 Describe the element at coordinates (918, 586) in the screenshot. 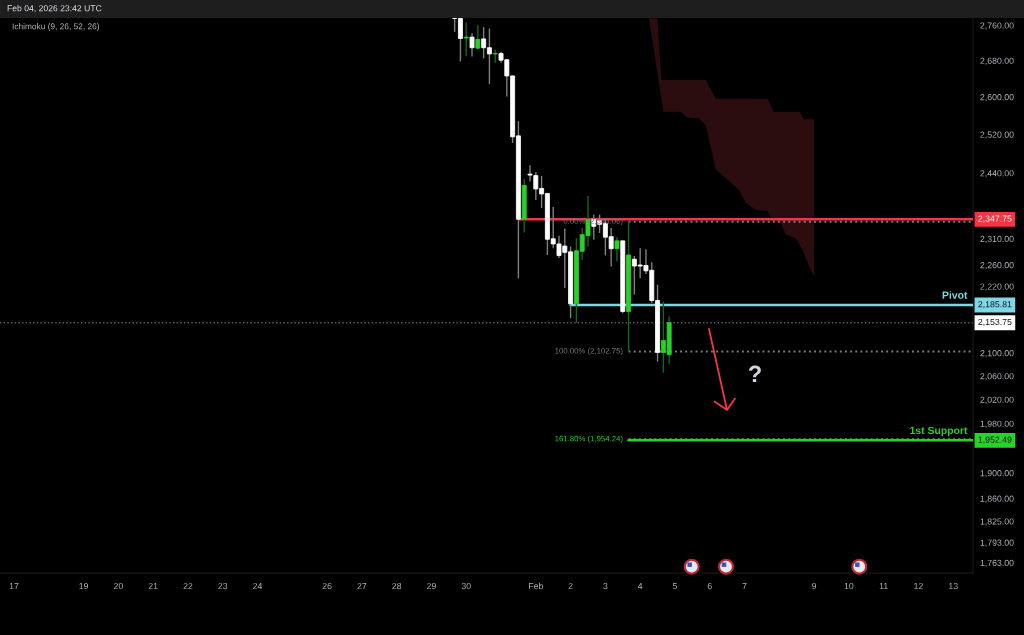

I see `x-tick-label: 12` at that location.